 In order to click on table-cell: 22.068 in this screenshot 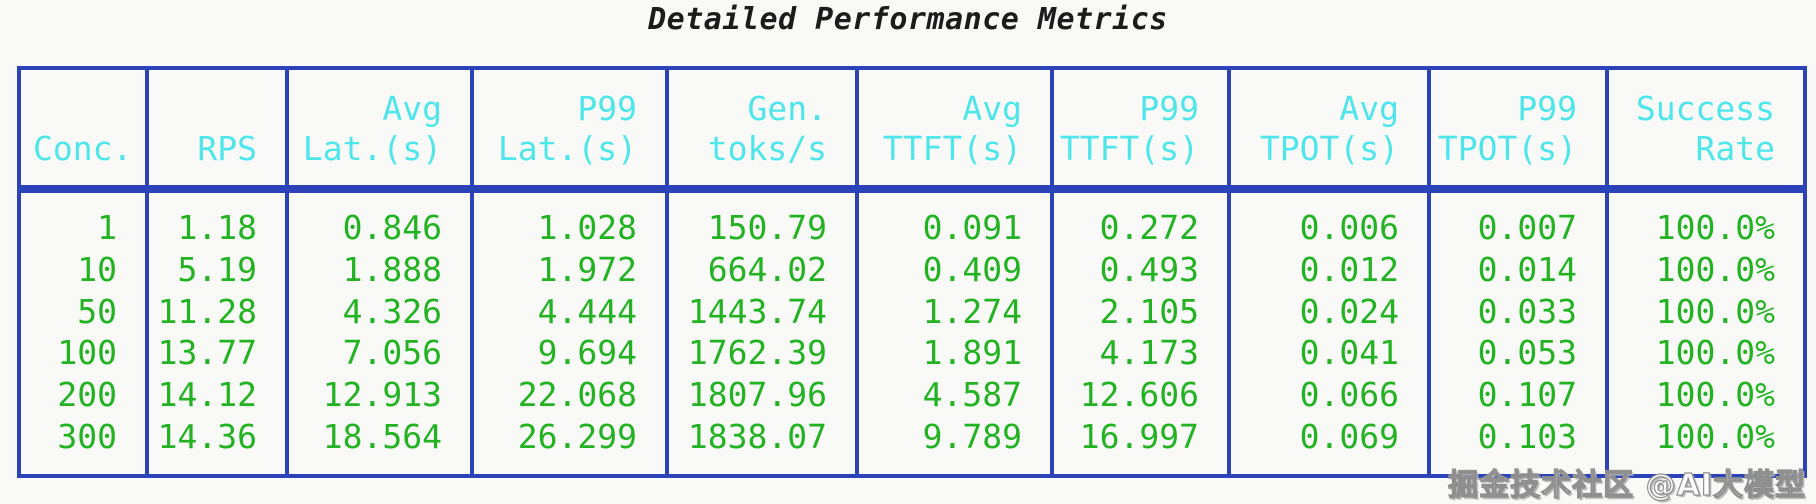, I will do `click(577, 395)`.